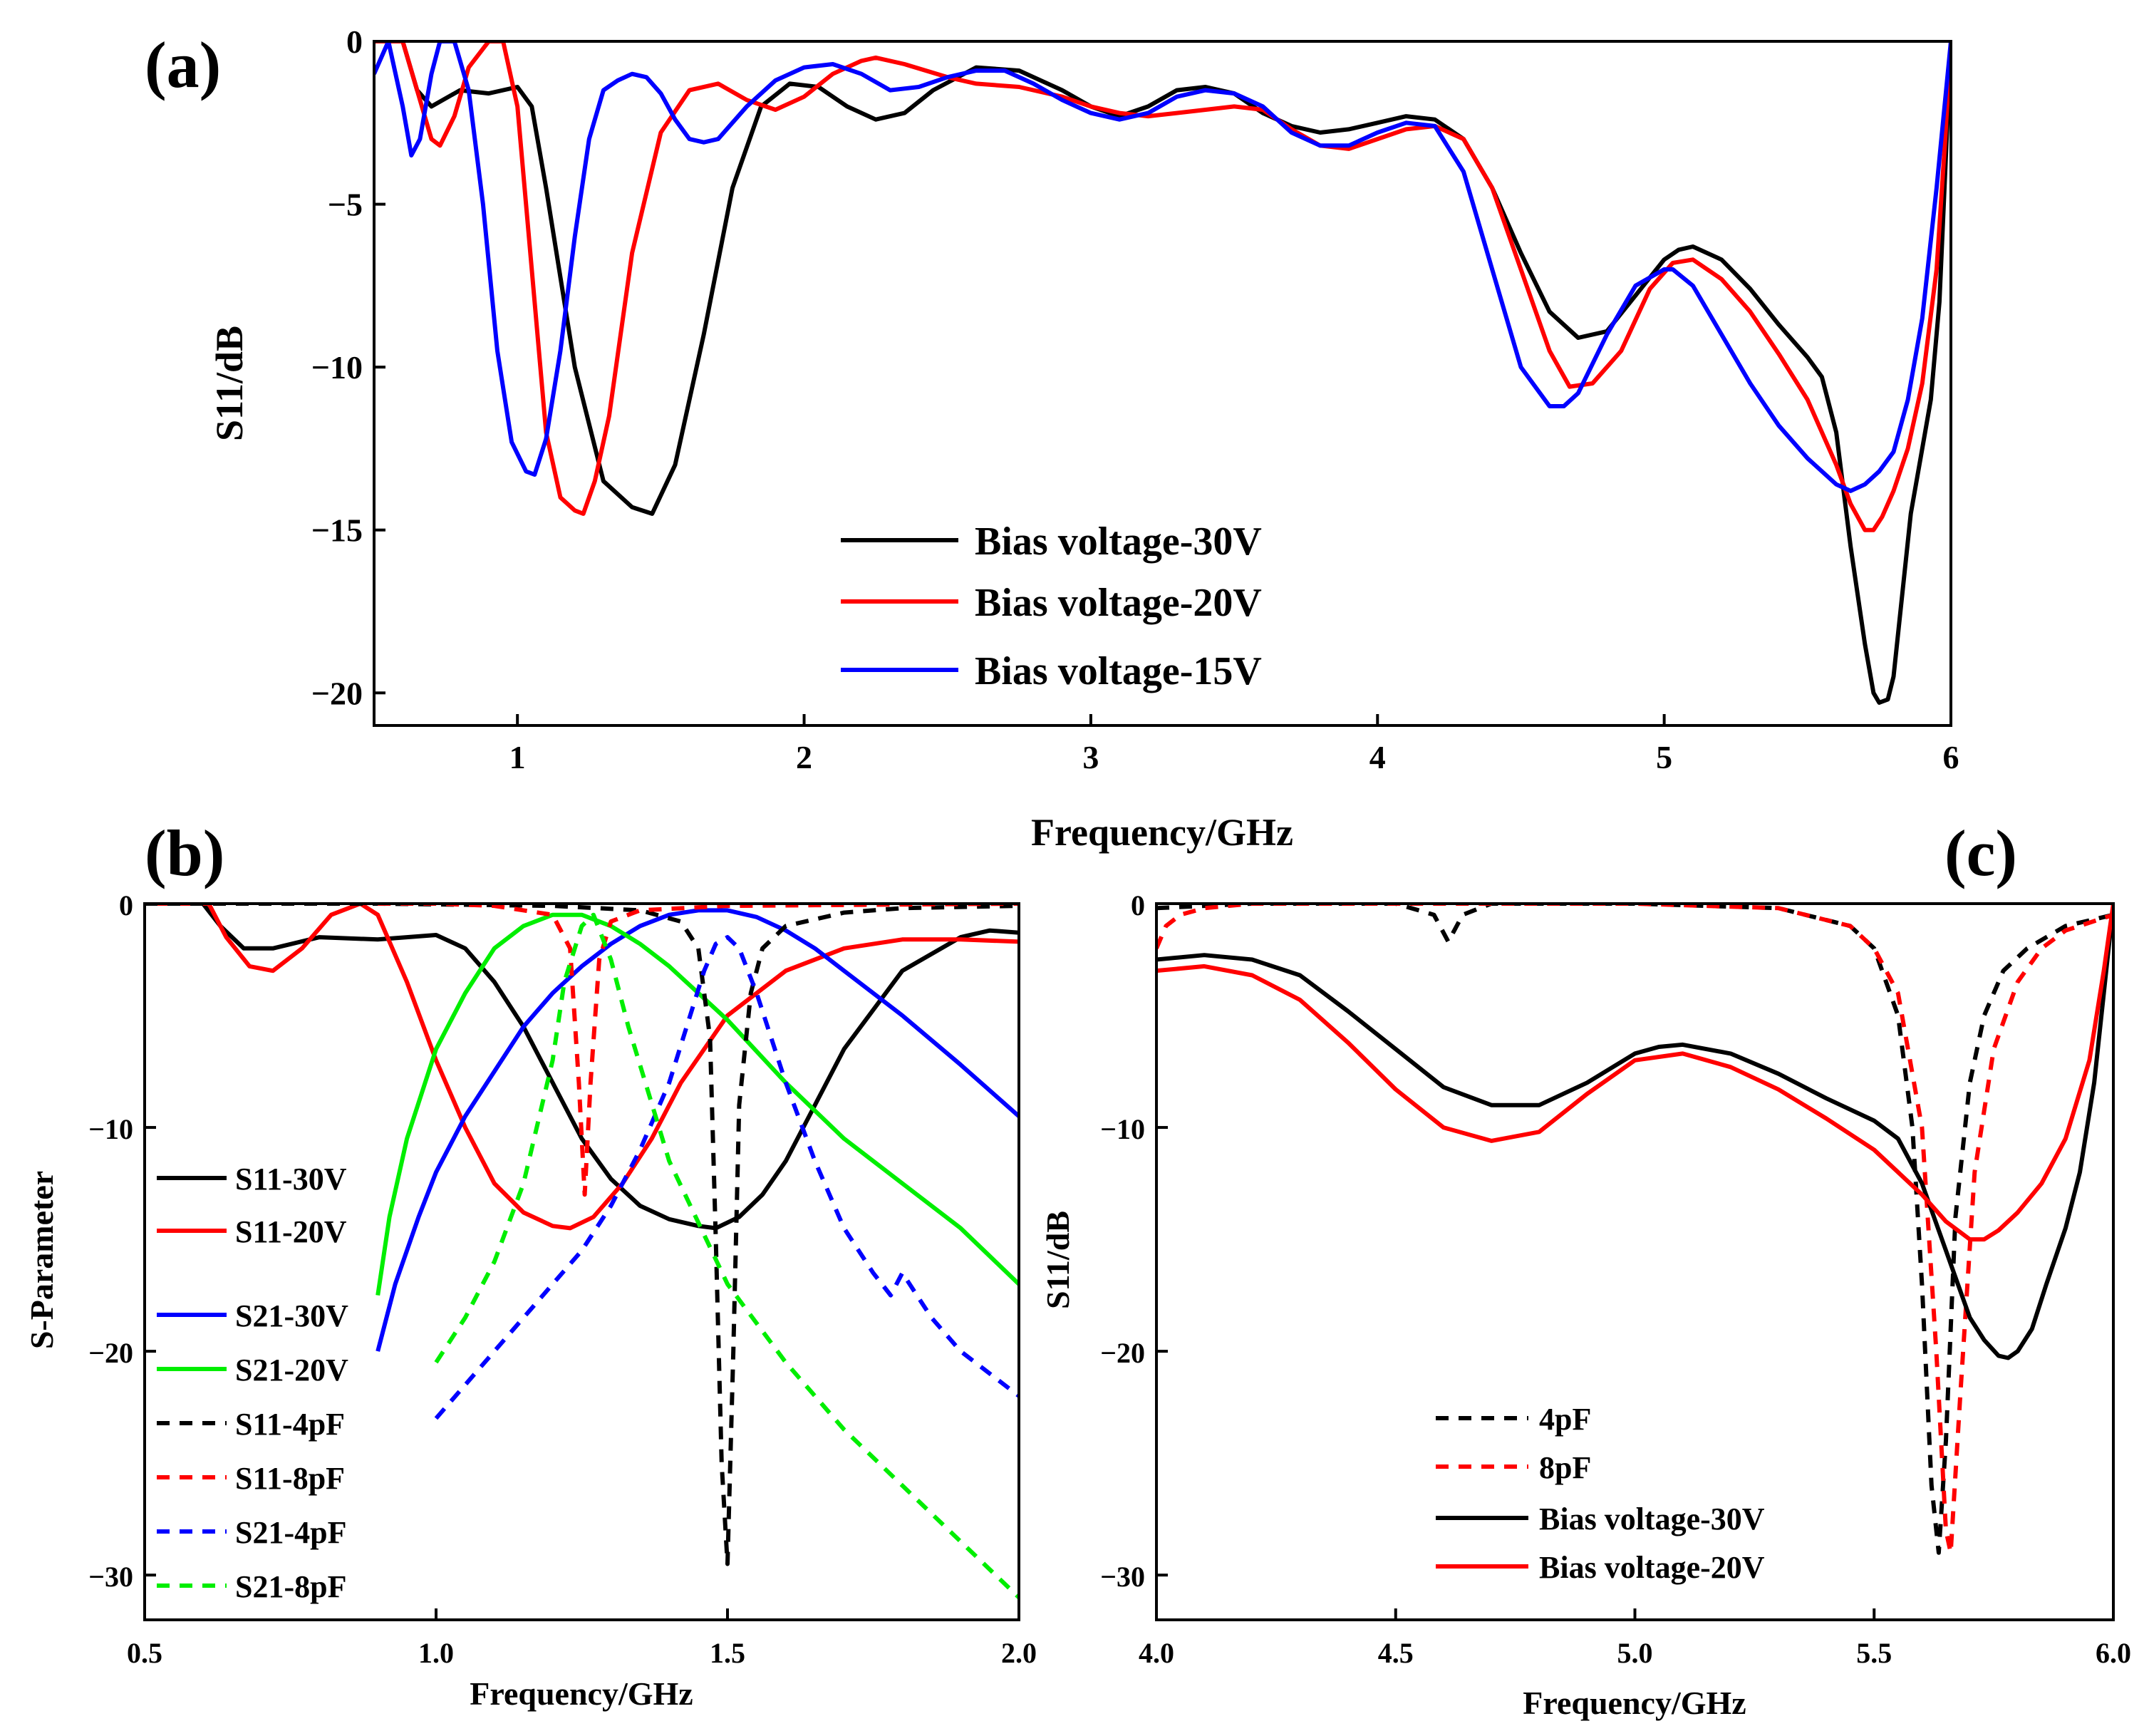 This screenshot has width=2144, height=1736. I want to click on legend-b-label-s11-4pf: S11-4pF, so click(290, 1424).